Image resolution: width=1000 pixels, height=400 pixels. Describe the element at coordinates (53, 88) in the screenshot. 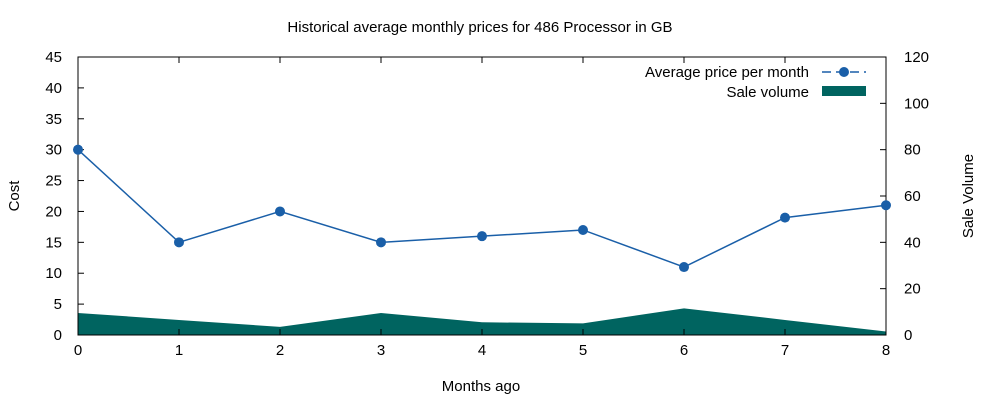

I see `y-tick-label: 40` at that location.